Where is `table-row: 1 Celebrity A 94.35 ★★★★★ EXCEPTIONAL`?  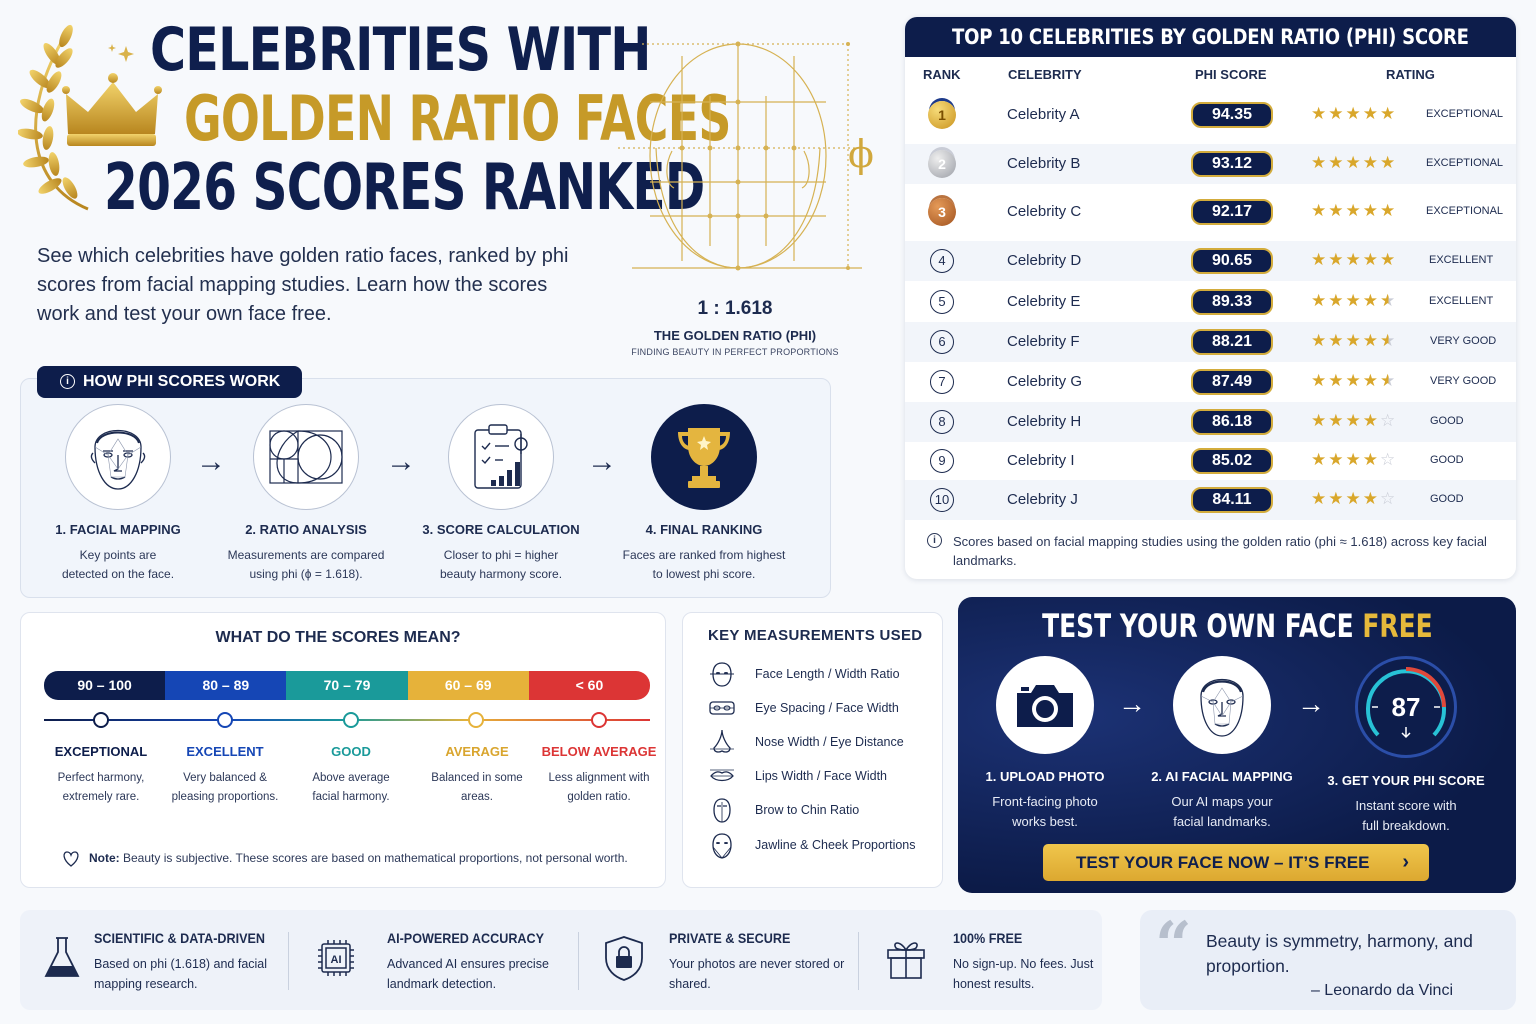 table-row: 1 Celebrity A 94.35 ★★★★★ EXCEPTIONAL is located at coordinates (1210, 115).